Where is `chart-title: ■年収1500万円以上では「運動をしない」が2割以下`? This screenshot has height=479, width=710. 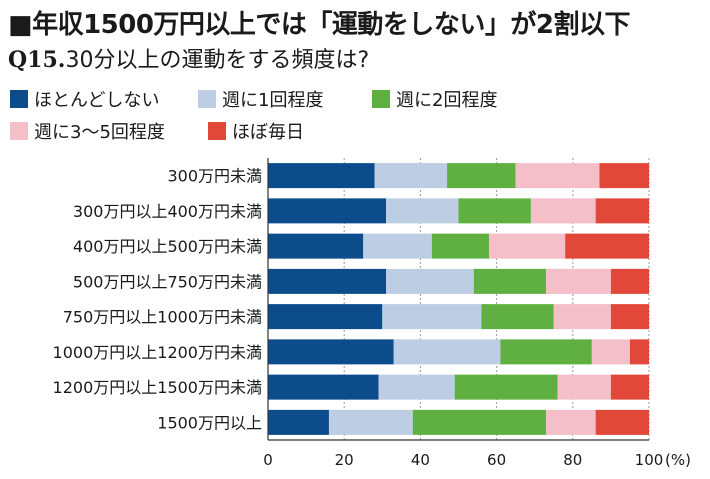 chart-title: ■年収1500万円以上では「運動をしない」が2割以下 is located at coordinates (319, 25).